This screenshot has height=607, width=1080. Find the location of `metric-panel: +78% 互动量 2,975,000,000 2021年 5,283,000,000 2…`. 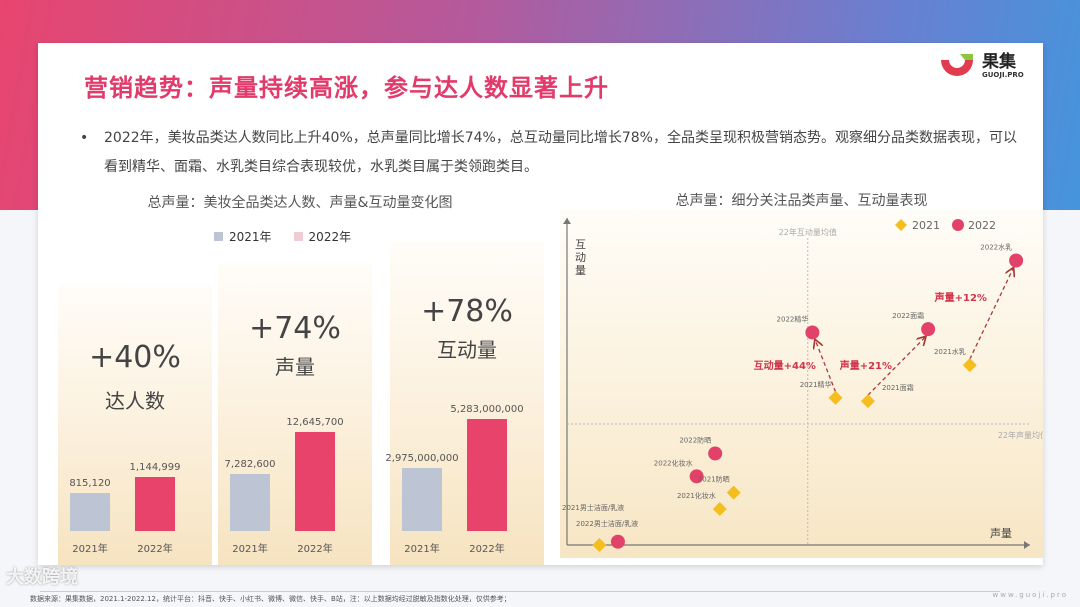

metric-panel: +78% 互动量 2,975,000,000 2021年 5,283,000,000 2… is located at coordinates (464, 403).